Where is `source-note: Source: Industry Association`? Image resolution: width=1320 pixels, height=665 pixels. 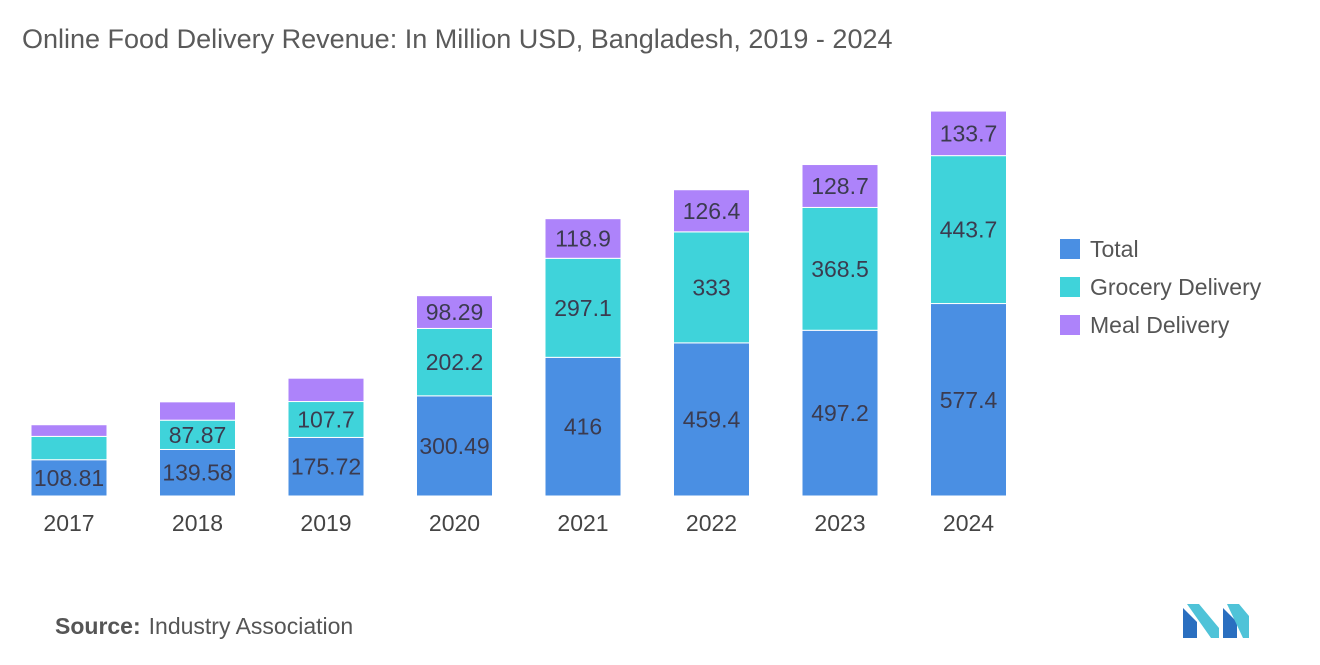 source-note: Source: Industry Association is located at coordinates (204, 626).